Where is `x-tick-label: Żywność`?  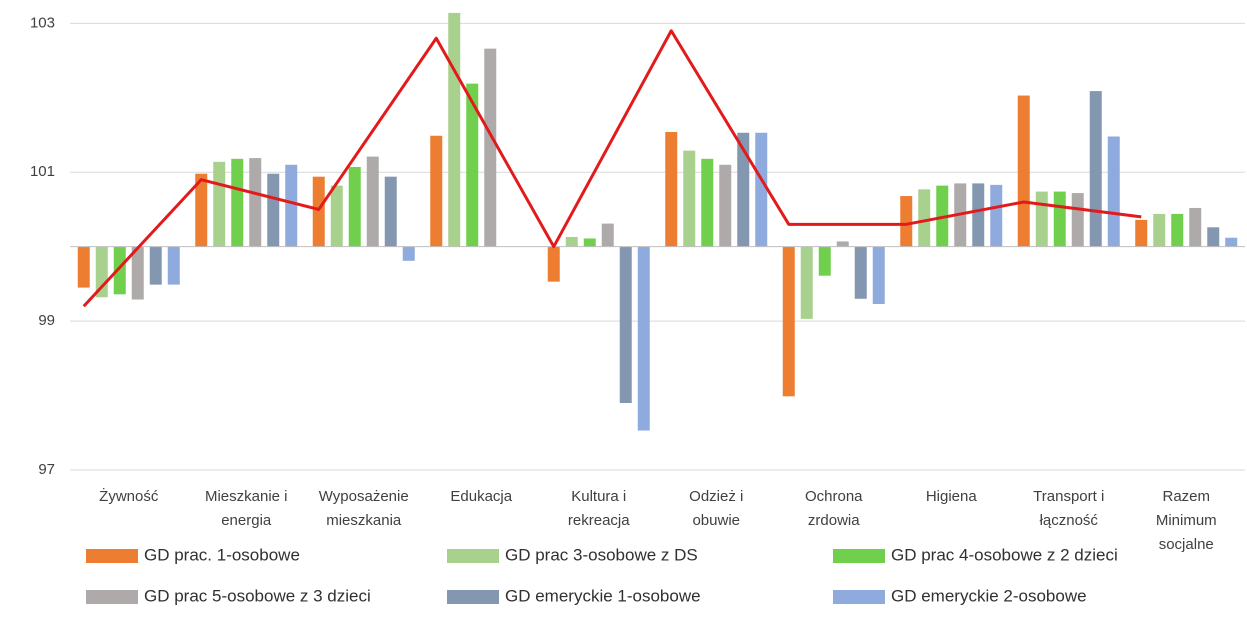
x-tick-label: Żywność is located at coordinates (129, 496).